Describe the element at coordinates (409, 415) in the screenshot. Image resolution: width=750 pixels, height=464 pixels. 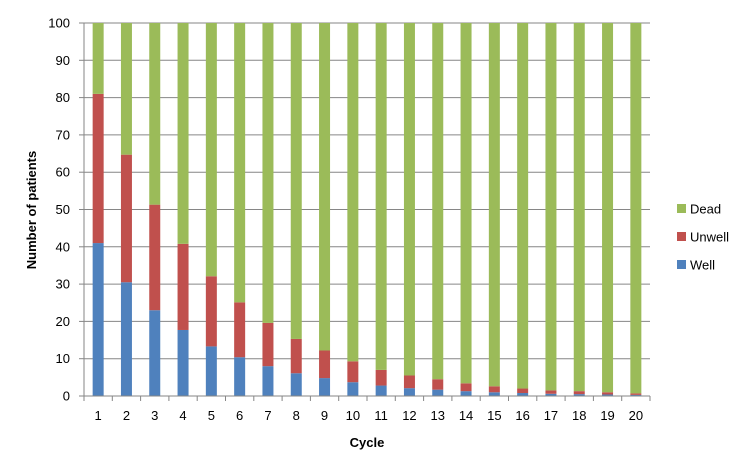
I see `x-tick-label: 12` at that location.